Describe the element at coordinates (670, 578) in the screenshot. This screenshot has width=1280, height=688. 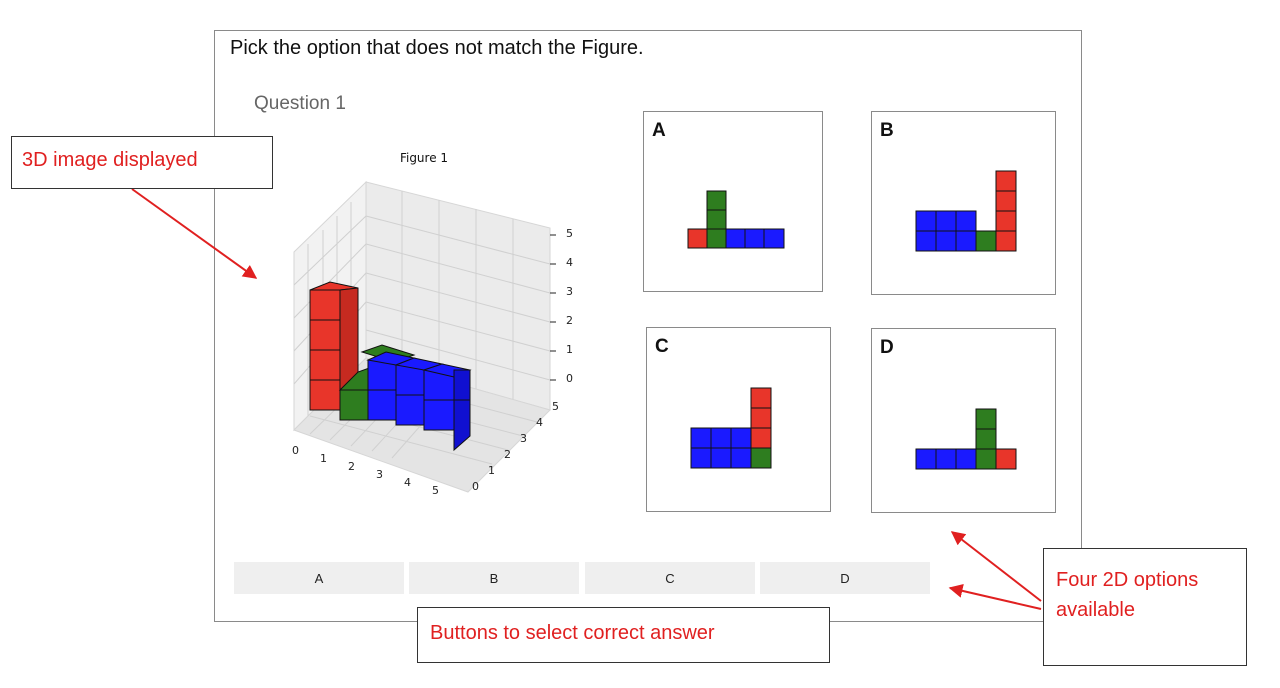
I see `answer-button-c: C` at that location.